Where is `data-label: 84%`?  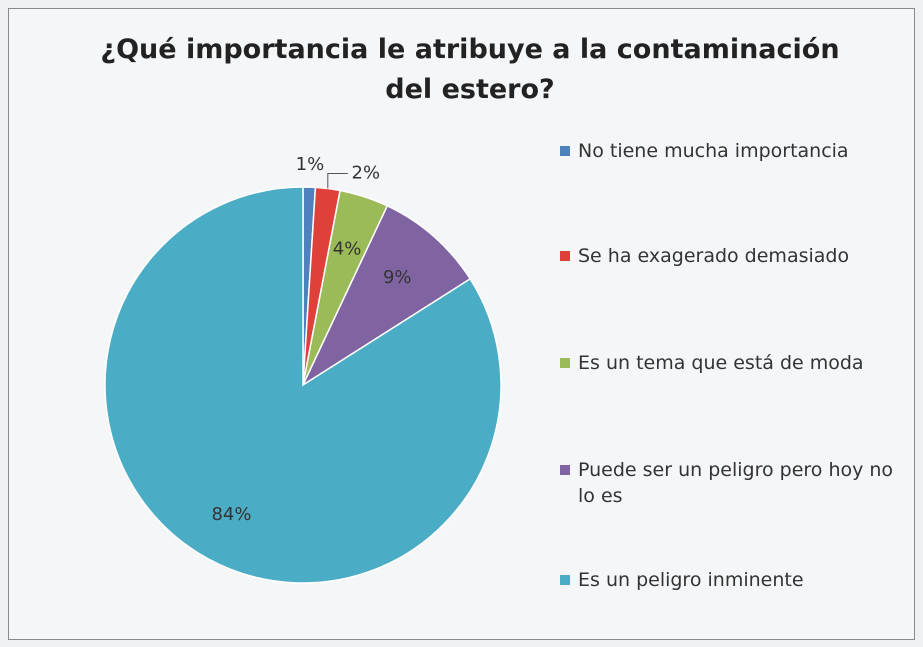
data-label: 84% is located at coordinates (231, 514).